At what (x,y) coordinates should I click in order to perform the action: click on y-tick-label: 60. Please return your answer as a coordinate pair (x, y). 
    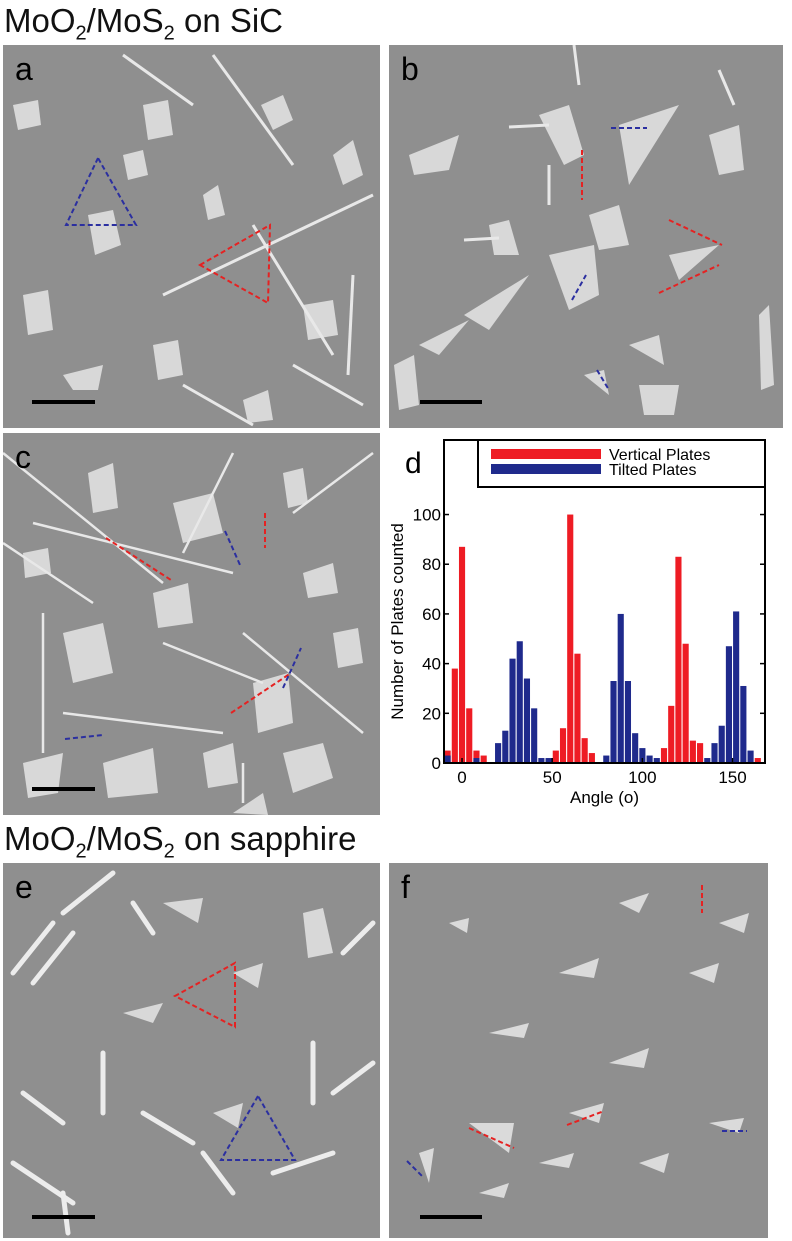
    Looking at the image, I should click on (431, 614).